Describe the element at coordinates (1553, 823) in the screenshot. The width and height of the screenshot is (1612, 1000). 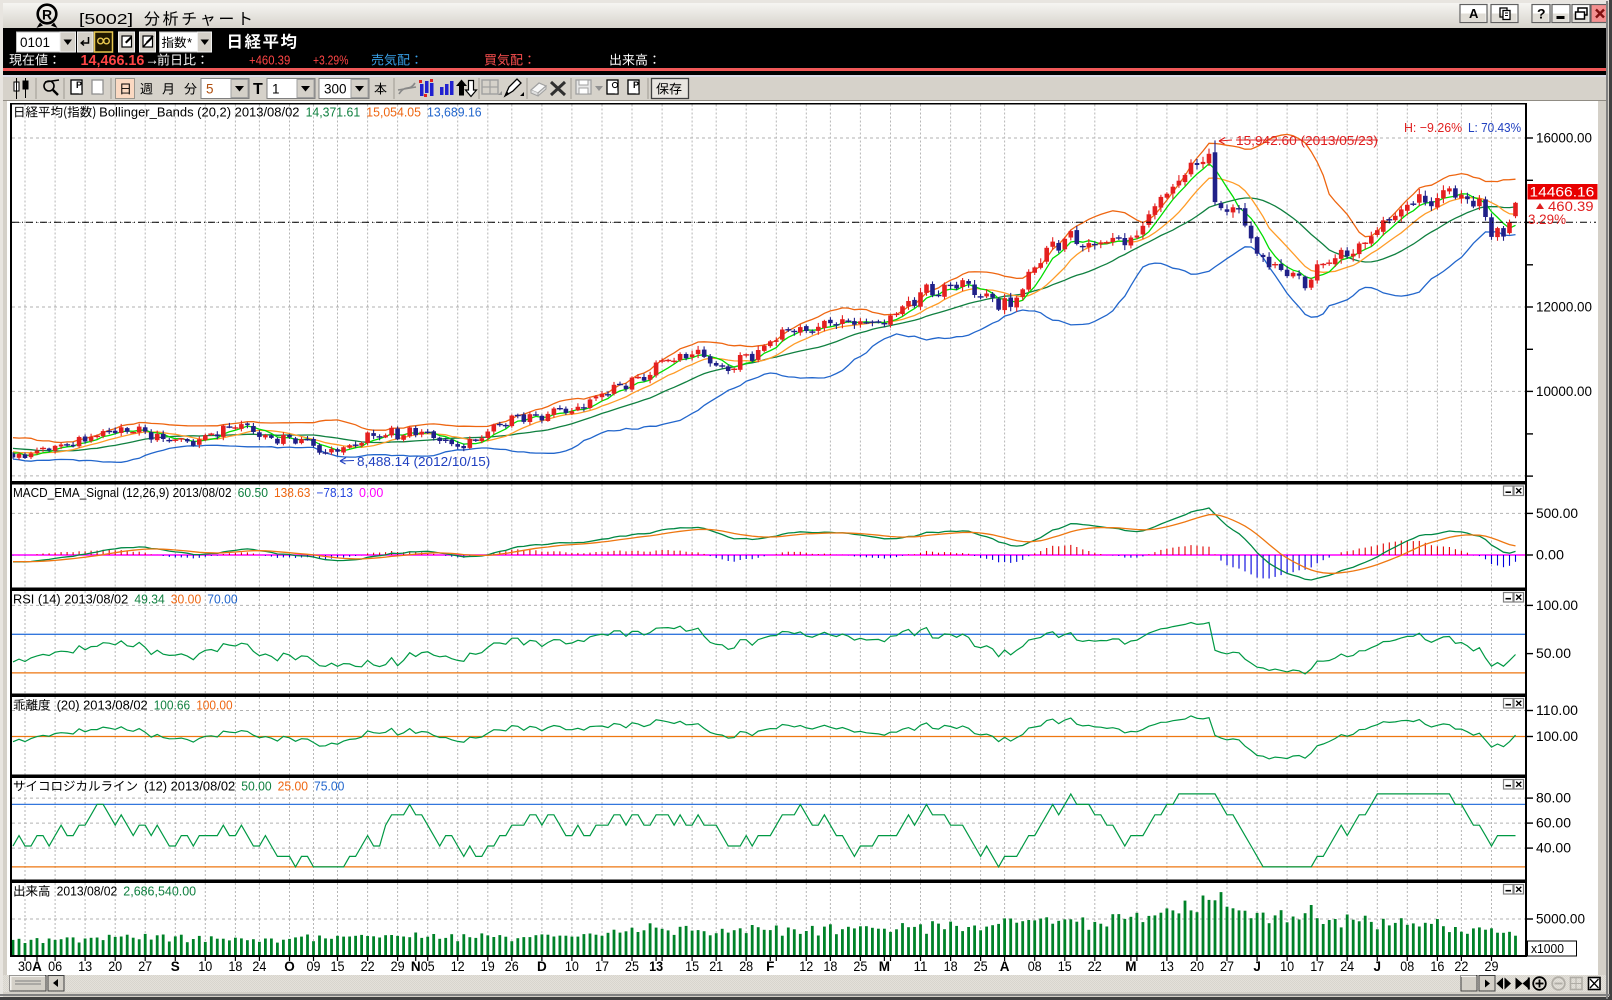
I see `svg-text: 60.00` at that location.